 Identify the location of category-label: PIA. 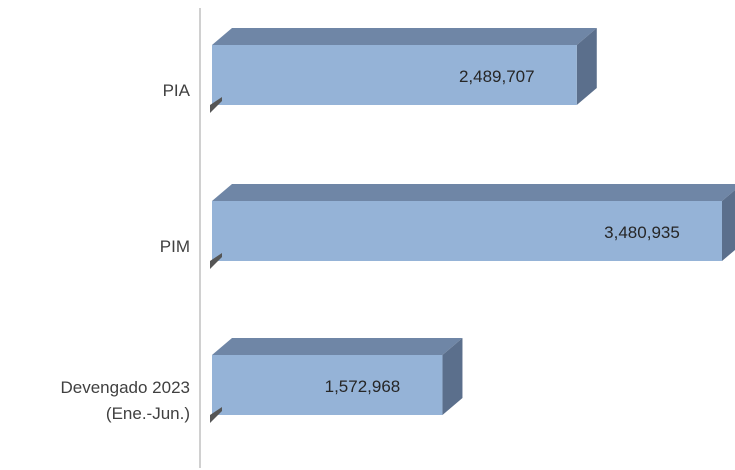
(176, 90).